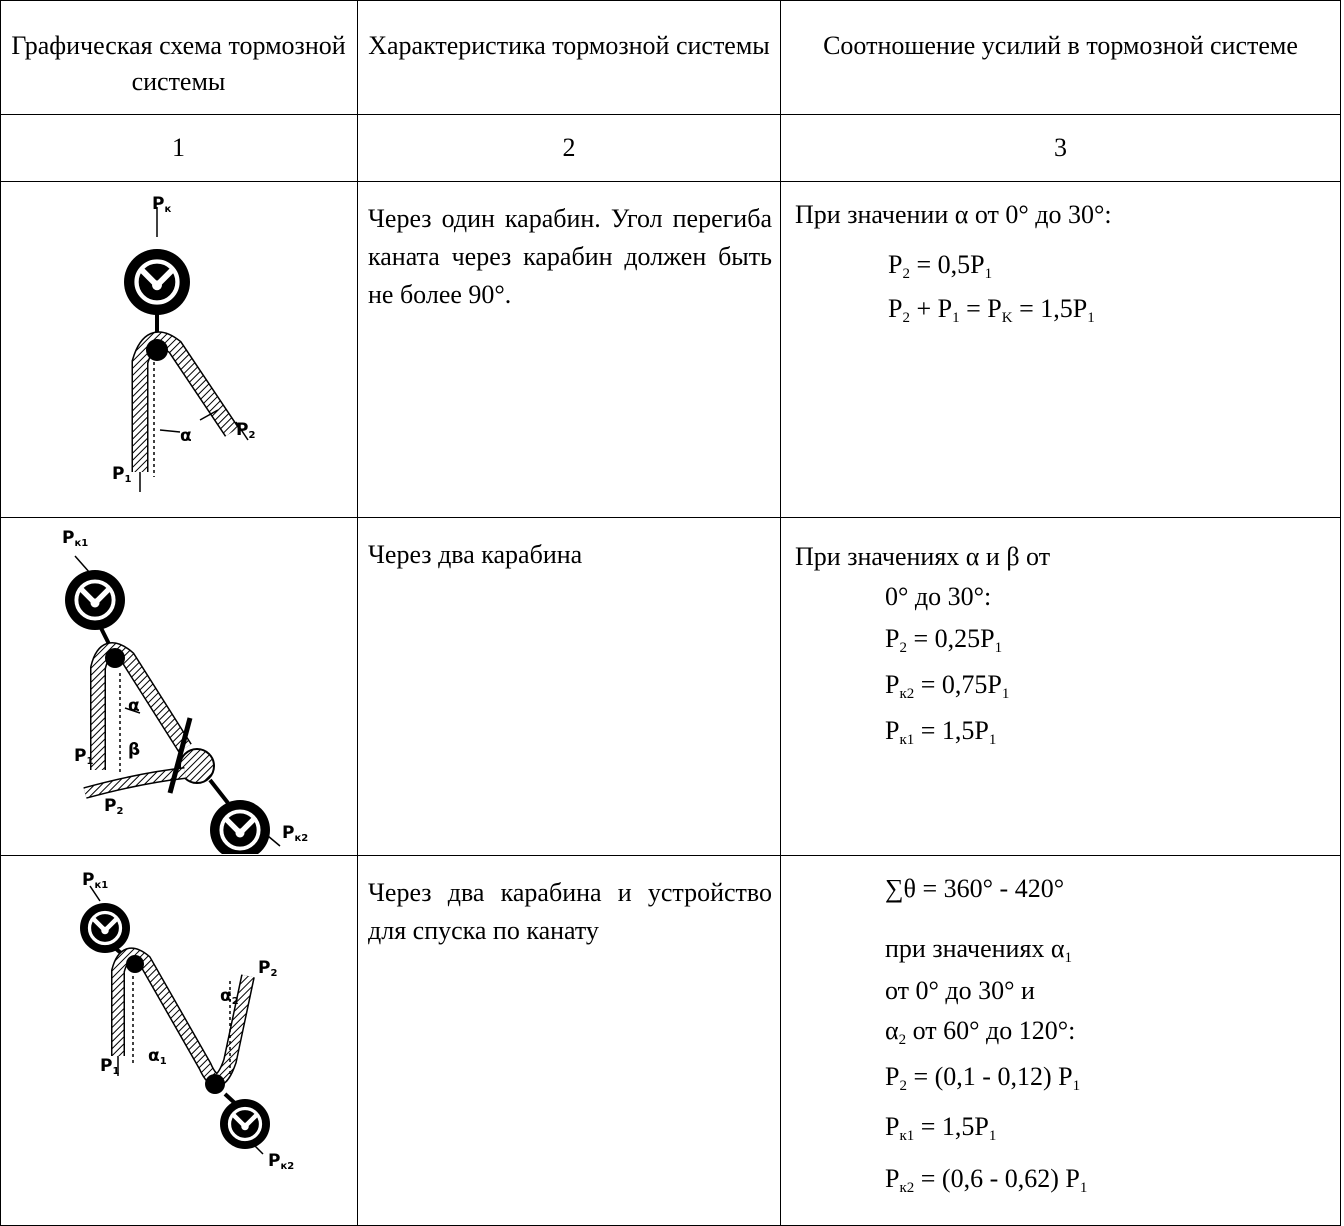  I want to click on formula-line: 0° до 30°:, so click(938, 597).